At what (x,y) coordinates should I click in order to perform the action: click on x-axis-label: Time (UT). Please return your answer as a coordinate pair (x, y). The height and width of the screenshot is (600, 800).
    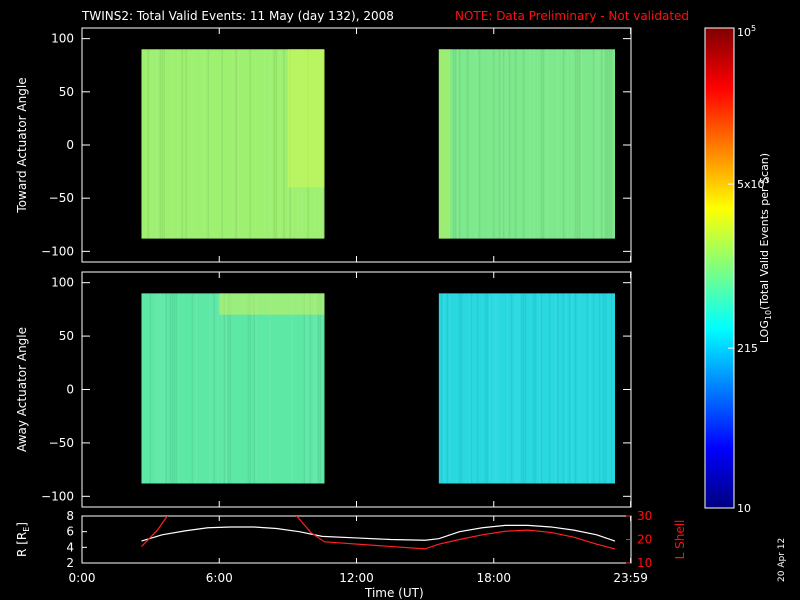
    Looking at the image, I should click on (394, 593).